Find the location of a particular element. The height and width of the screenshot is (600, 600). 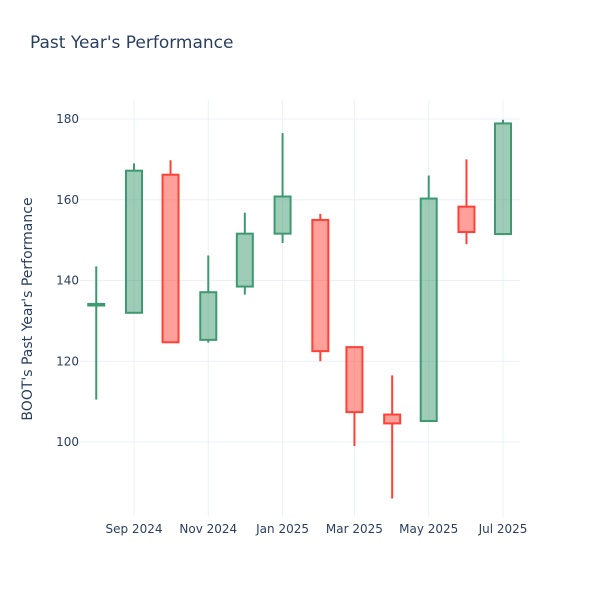

x-tick-label: Sep 2024 is located at coordinates (134, 529).